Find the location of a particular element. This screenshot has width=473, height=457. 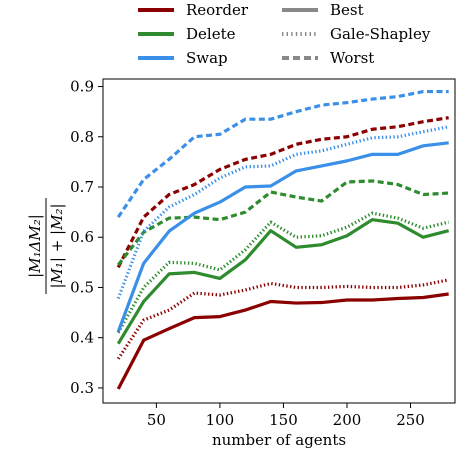

y-label-numerator: |M₁ΔM₂| is located at coordinates (35, 246).